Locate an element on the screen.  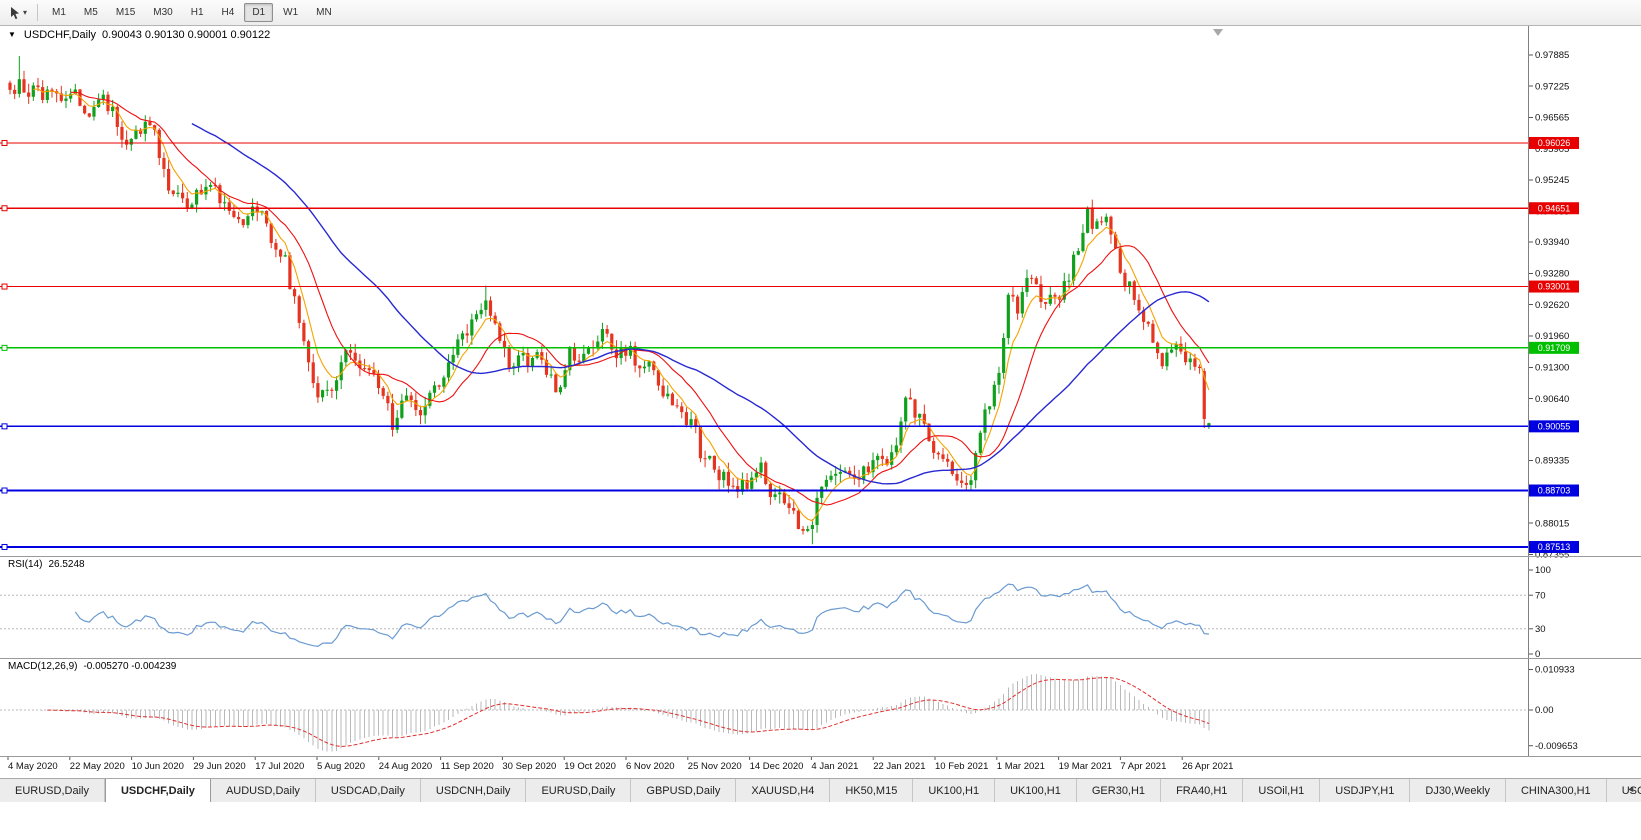
rsi-value: 26.5248 is located at coordinates (66, 564).